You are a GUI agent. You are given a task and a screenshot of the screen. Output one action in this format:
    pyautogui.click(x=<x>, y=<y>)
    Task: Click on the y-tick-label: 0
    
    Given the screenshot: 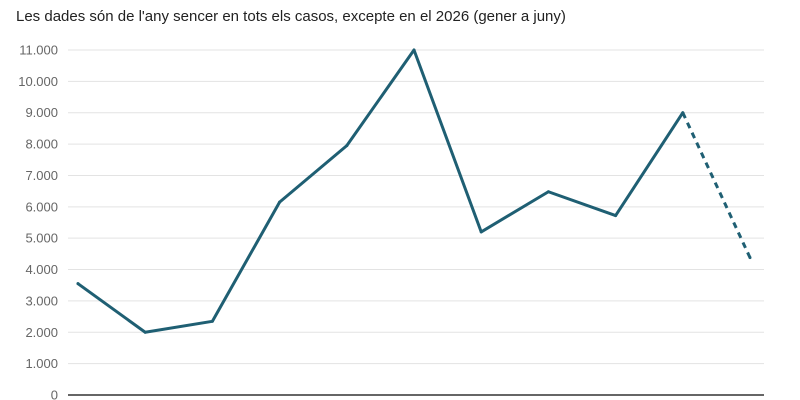 What is the action you would take?
    pyautogui.click(x=54, y=394)
    